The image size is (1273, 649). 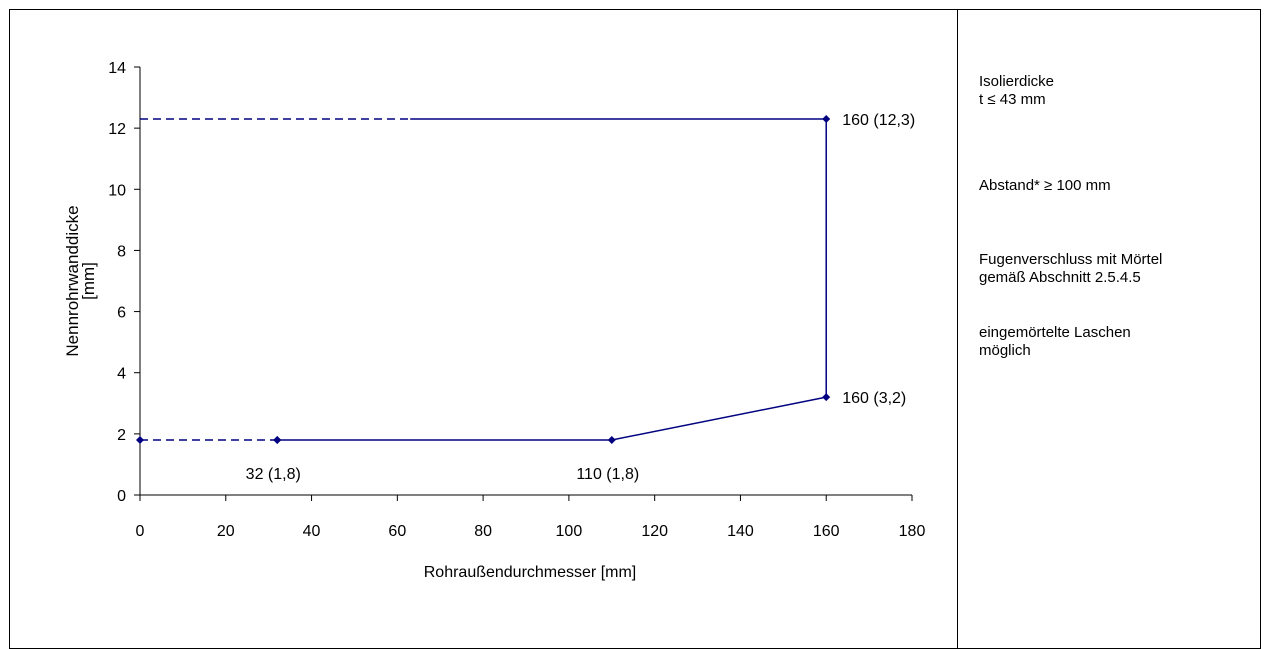 I want to click on y-tick-label: 14, so click(x=117, y=68).